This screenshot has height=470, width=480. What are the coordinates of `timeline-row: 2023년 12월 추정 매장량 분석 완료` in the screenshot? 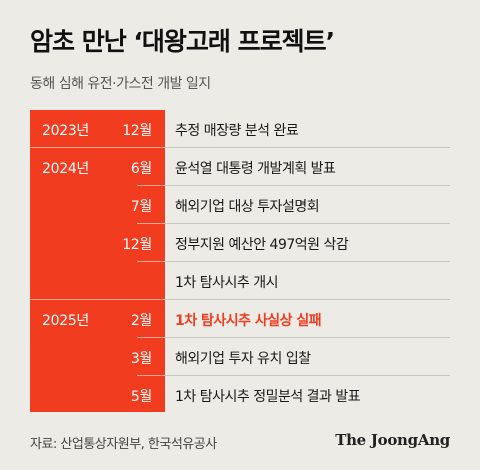 It's located at (240, 129).